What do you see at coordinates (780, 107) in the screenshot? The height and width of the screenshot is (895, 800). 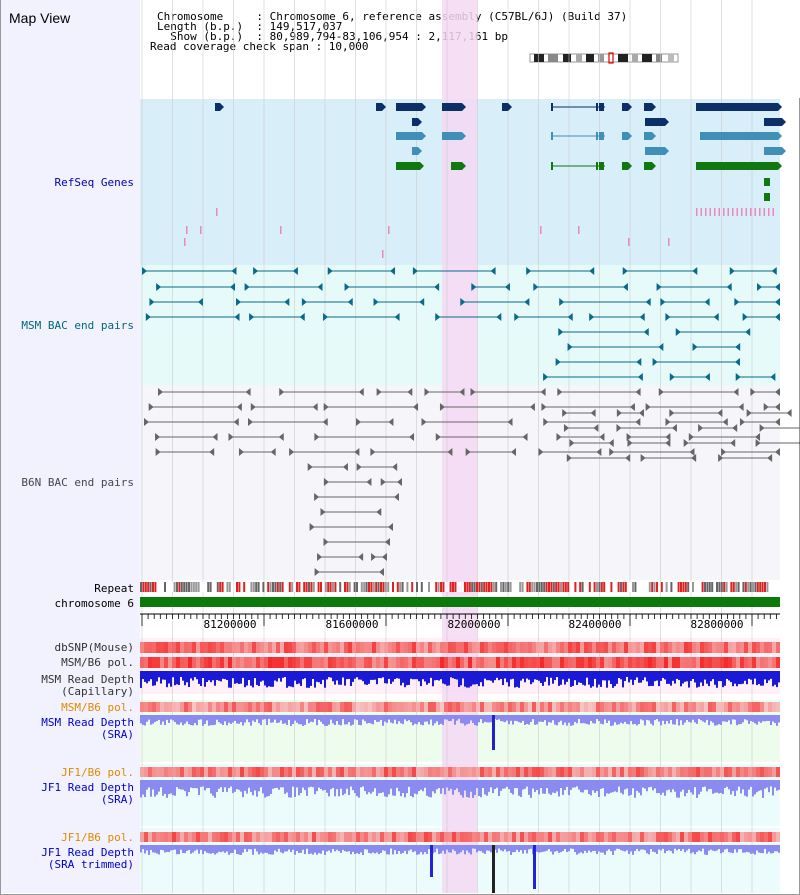 I see `gene-strand-arrow` at bounding box center [780, 107].